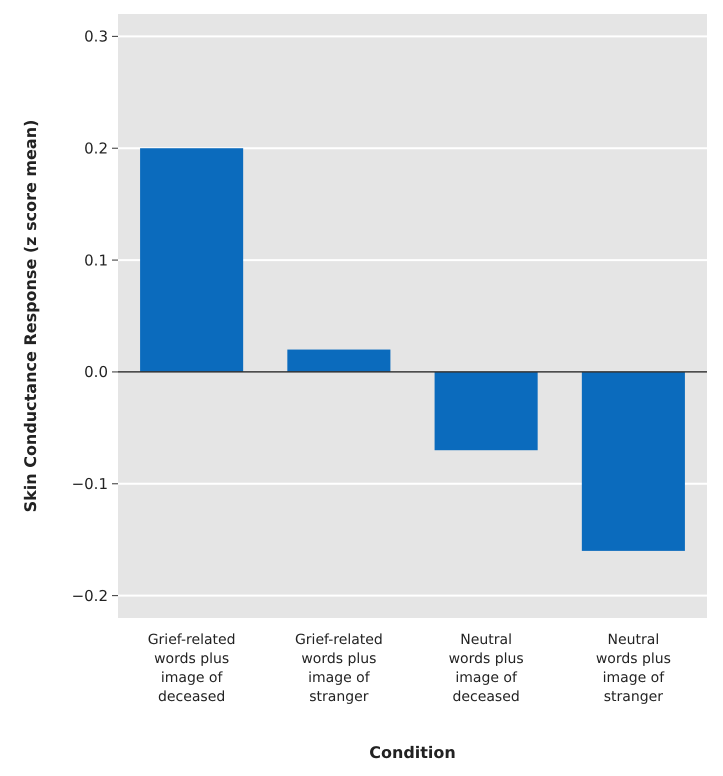 The image size is (723, 776). I want to click on x-tick-label: Grief-related words plus image of stranger, so click(338, 668).